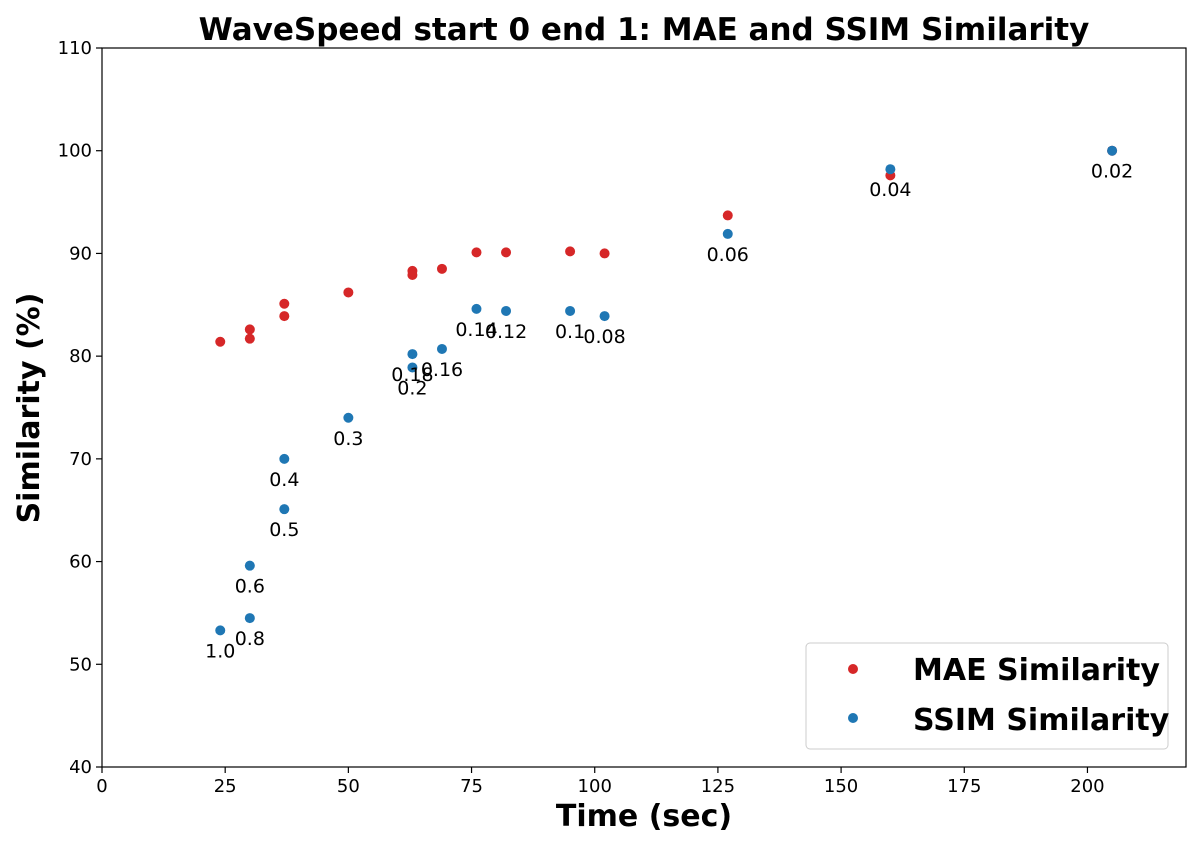 The height and width of the screenshot is (848, 1200). I want to click on y-tick-label: 110, so click(75, 48).